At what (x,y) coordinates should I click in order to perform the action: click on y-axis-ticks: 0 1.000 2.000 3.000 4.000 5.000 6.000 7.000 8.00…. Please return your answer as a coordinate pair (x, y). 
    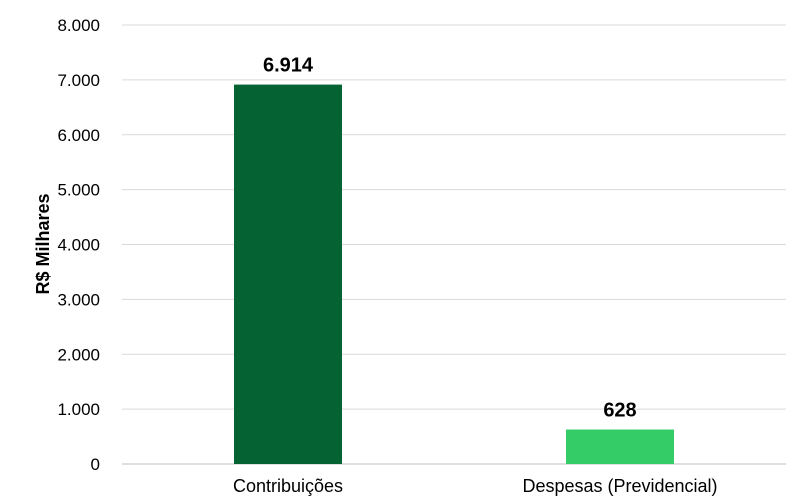
    Looking at the image, I should click on (78, 245).